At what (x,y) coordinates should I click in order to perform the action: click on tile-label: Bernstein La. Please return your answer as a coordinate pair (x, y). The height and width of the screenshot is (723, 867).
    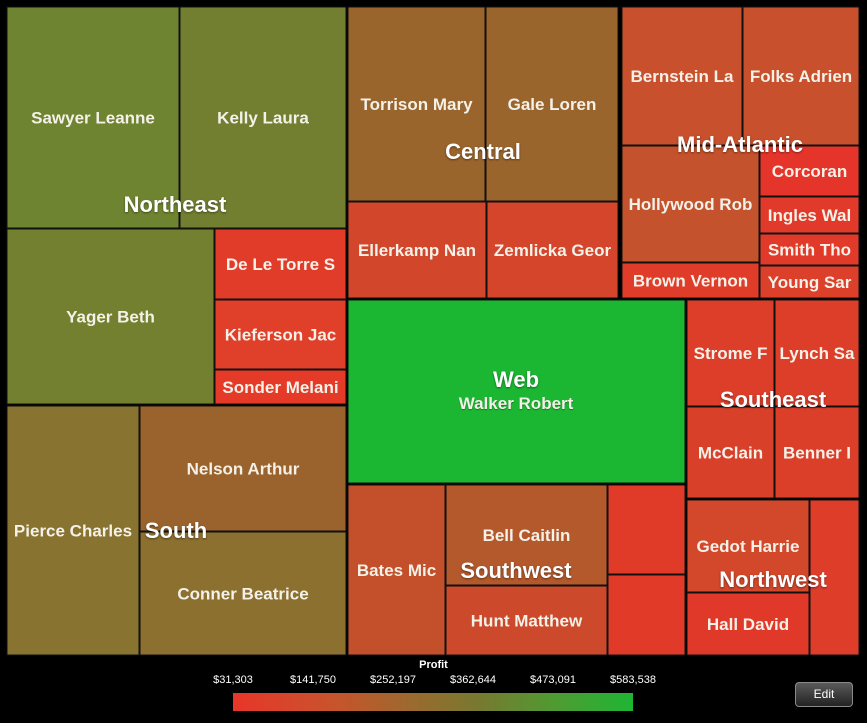
    Looking at the image, I should click on (683, 76).